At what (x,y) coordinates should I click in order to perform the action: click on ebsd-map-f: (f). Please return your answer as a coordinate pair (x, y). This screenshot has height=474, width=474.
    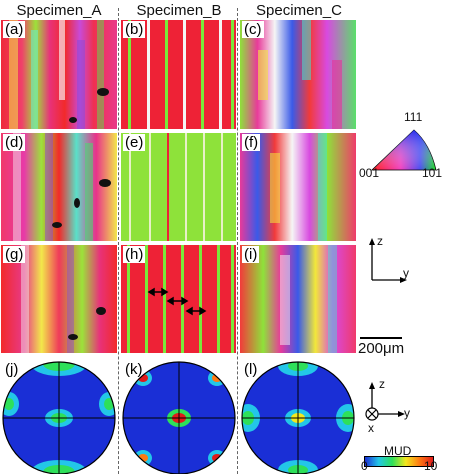
    Looking at the image, I should click on (298, 187).